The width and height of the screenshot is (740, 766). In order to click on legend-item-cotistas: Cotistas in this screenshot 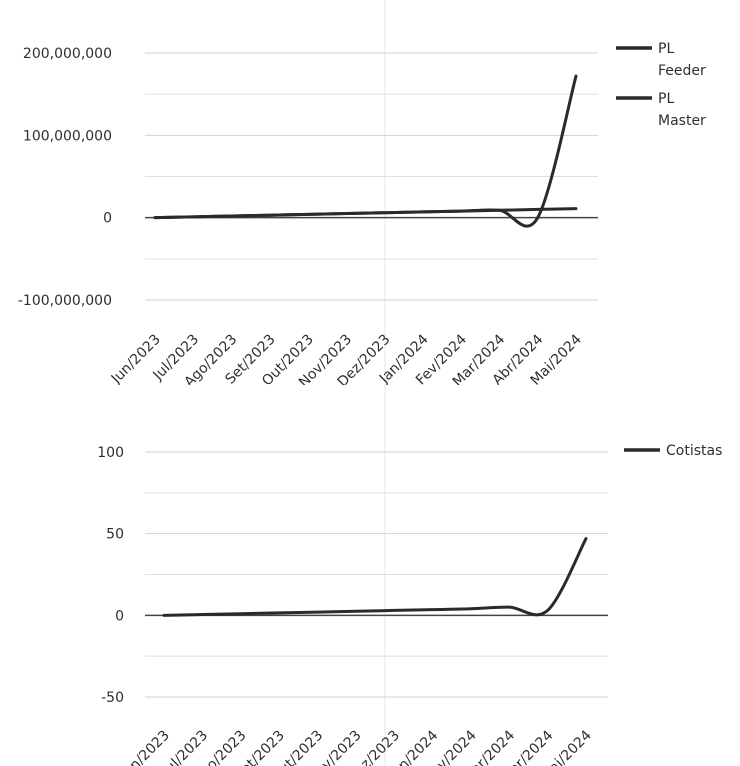, I will do `click(673, 451)`.